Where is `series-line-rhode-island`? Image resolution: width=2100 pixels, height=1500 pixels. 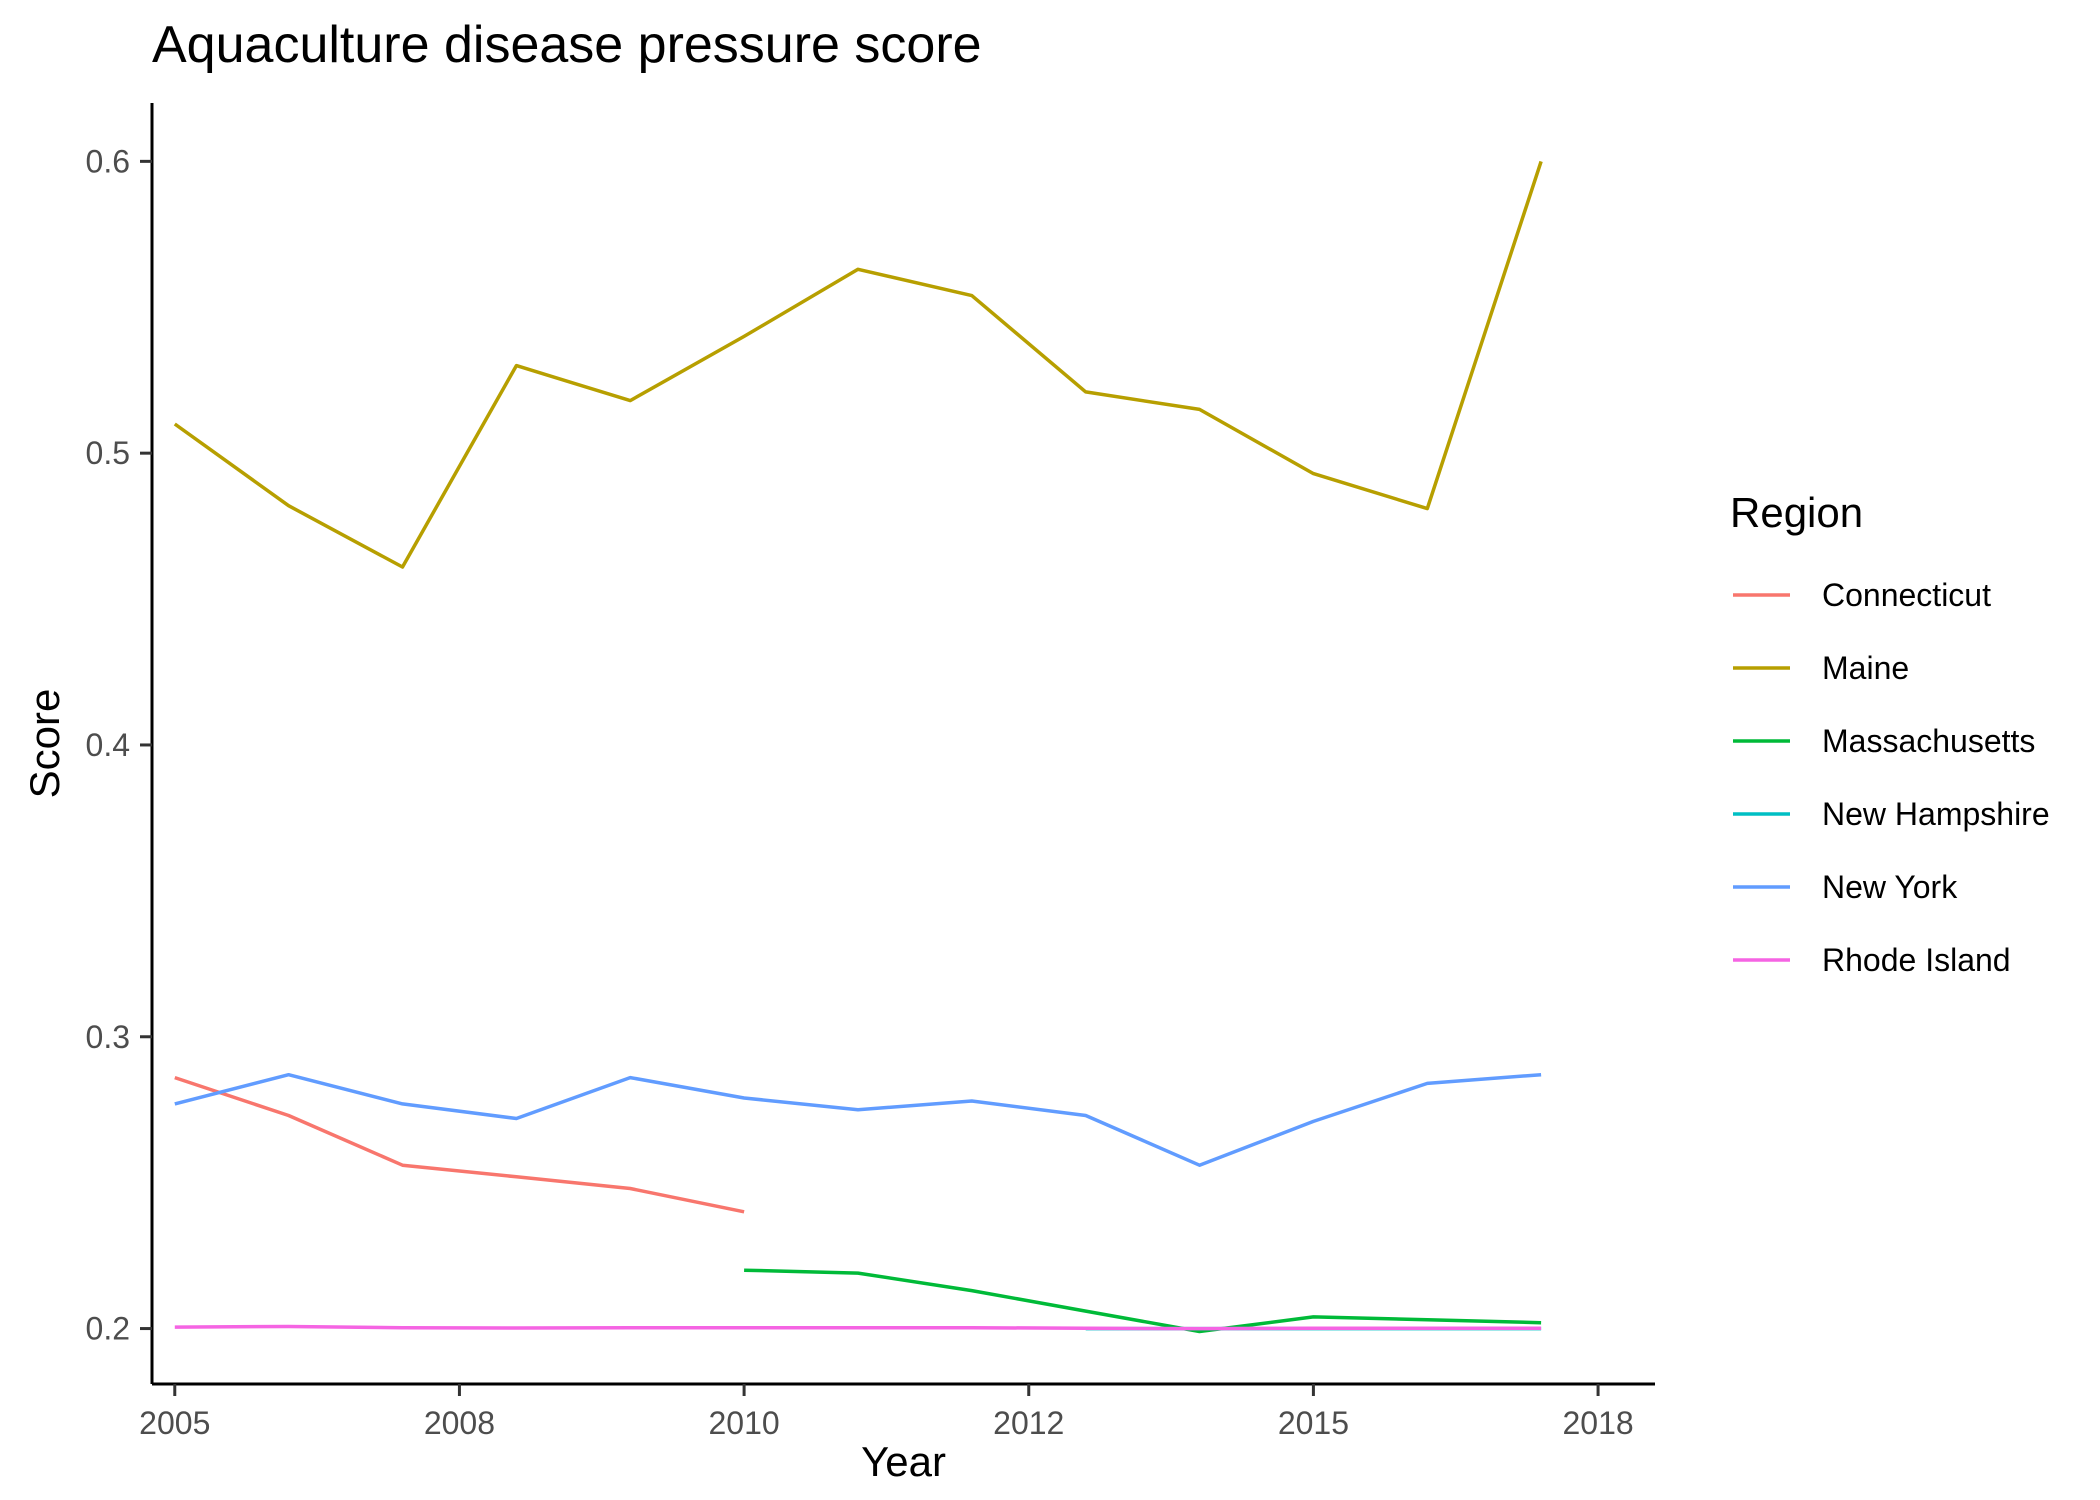 series-line-rhode-island is located at coordinates (858, 1327).